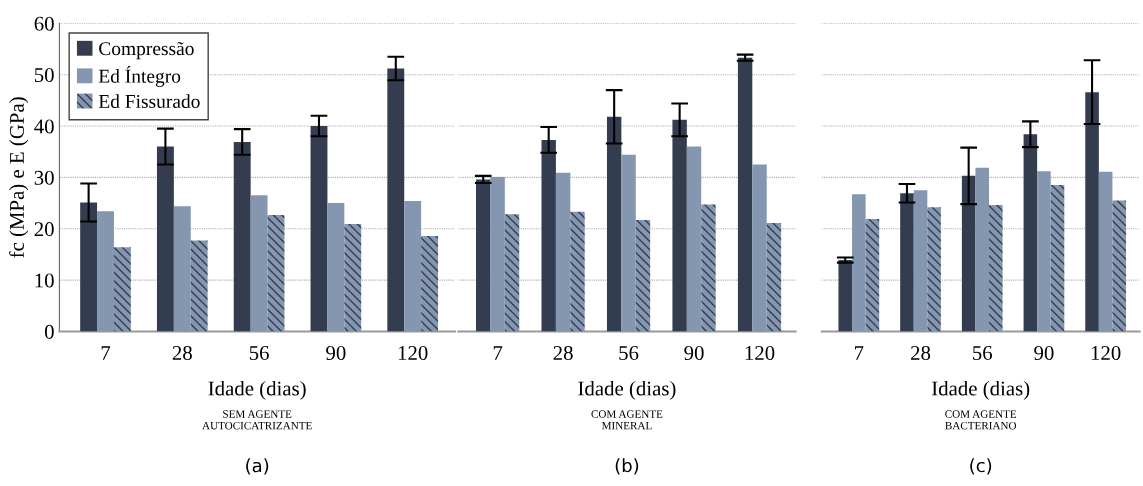 The image size is (1143, 486). I want to click on text: (c), so click(981, 466).